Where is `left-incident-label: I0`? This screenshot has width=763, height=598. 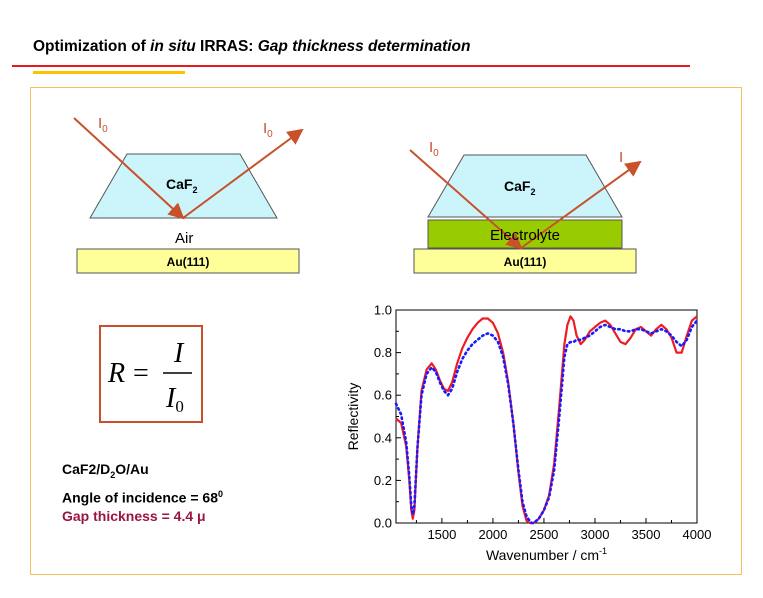 left-incident-label: I0 is located at coordinates (103, 125).